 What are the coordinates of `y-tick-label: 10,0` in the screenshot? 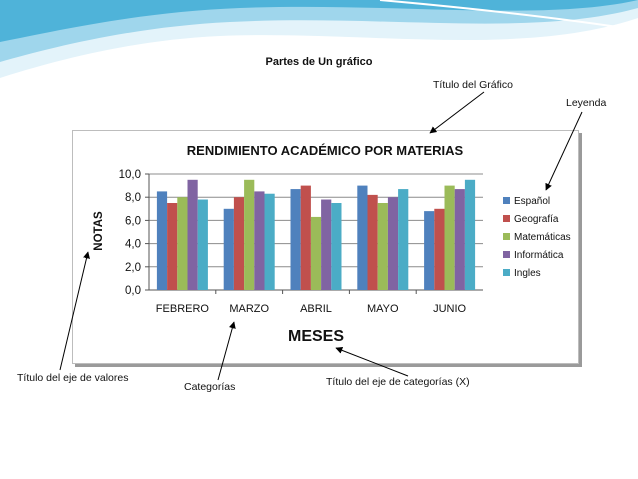 It's located at (130, 175).